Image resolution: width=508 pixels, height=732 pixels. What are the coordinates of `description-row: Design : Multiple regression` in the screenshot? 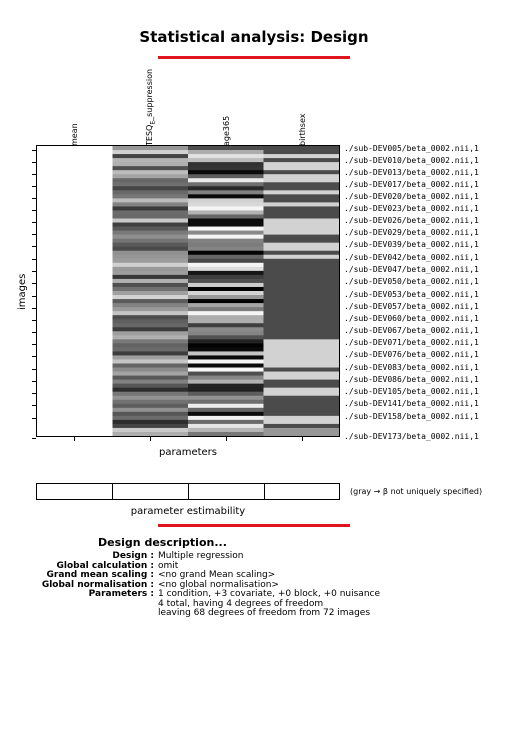 It's located at (254, 556).